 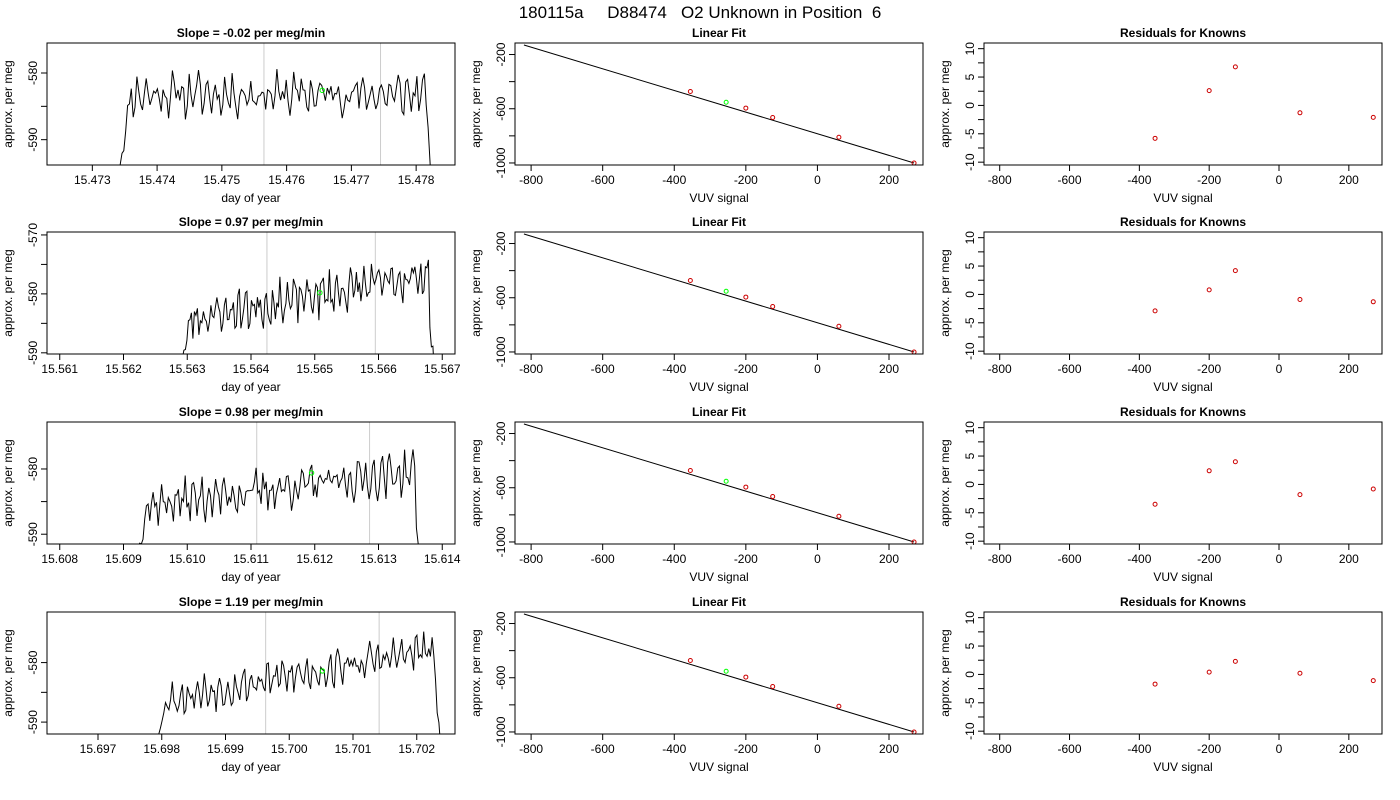 What do you see at coordinates (1209, 369) in the screenshot?
I see `x-tick-label: -200` at bounding box center [1209, 369].